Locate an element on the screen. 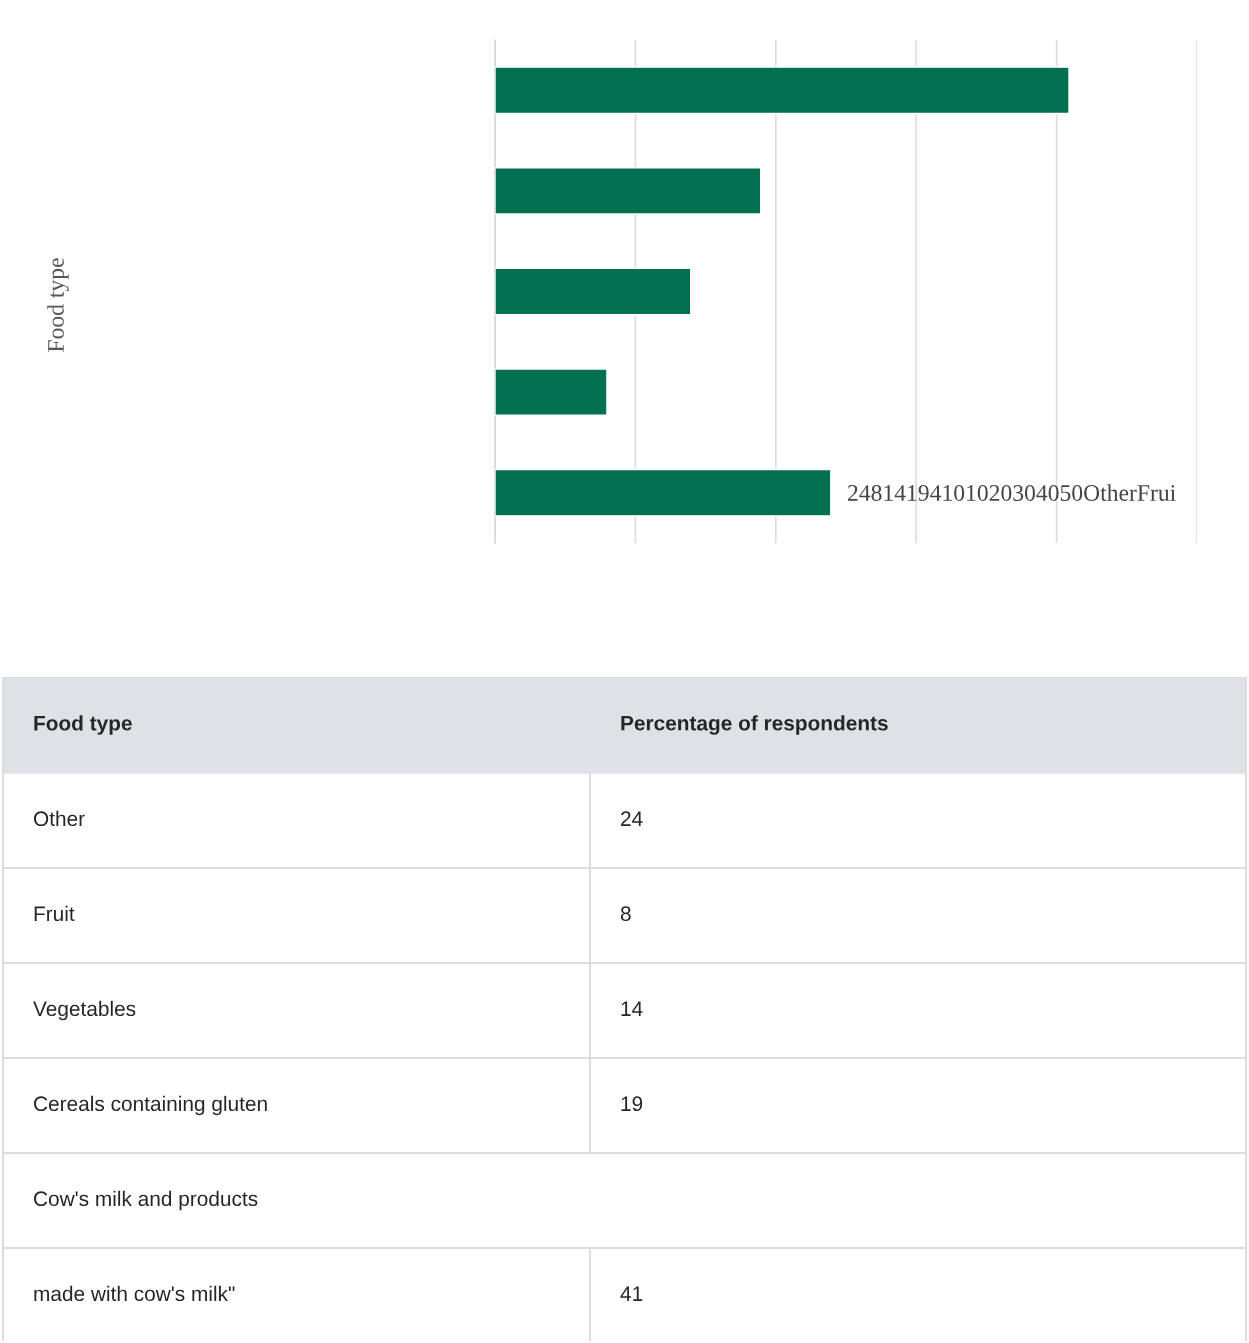  annotation: 24814194101020304050OtherFrui is located at coordinates (1012, 492).